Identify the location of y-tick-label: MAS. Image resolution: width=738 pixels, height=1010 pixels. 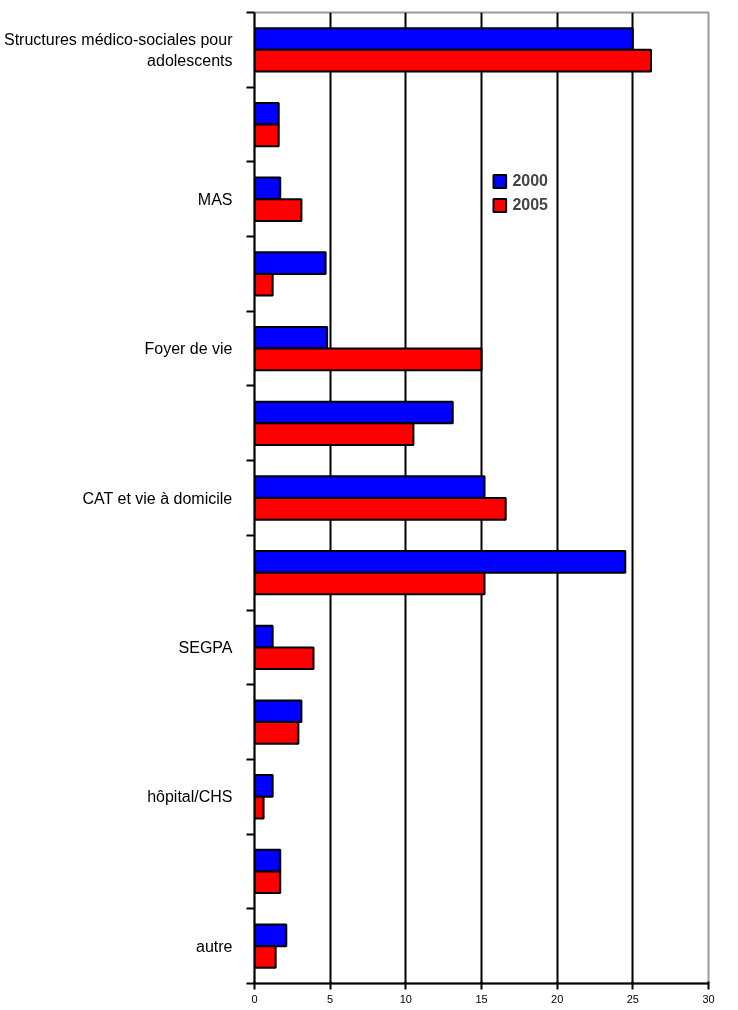
(215, 199).